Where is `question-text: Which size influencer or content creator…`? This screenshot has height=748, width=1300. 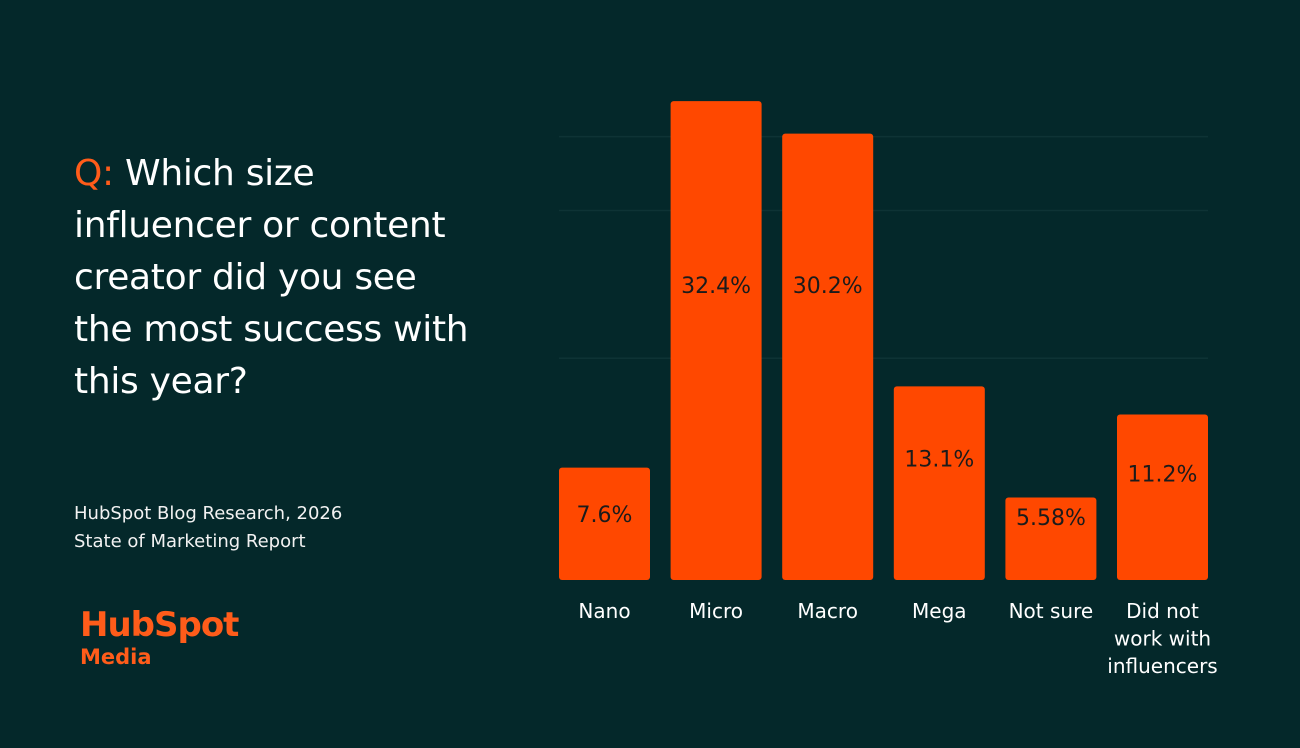 question-text: Which size influencer or content creator… is located at coordinates (271, 277).